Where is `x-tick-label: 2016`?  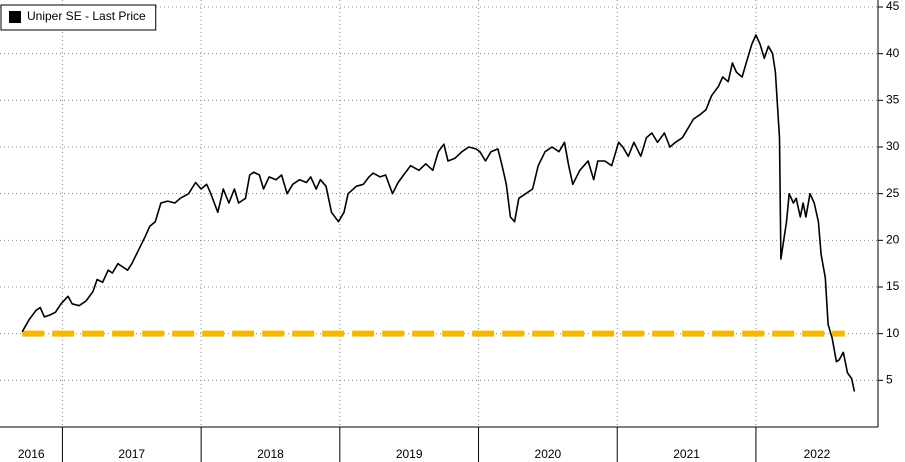 x-tick-label: 2016 is located at coordinates (31, 454).